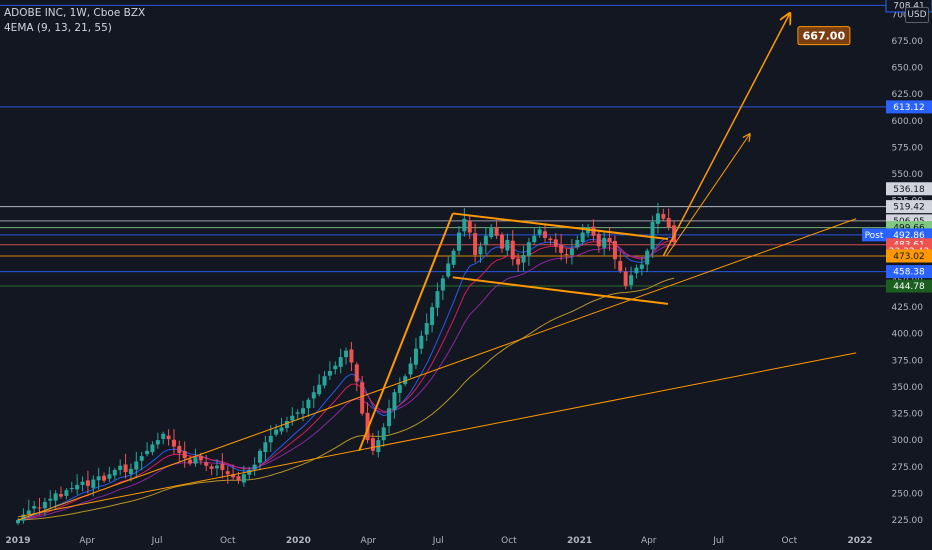  I want to click on price-mark-prefix: Post, so click(874, 236).